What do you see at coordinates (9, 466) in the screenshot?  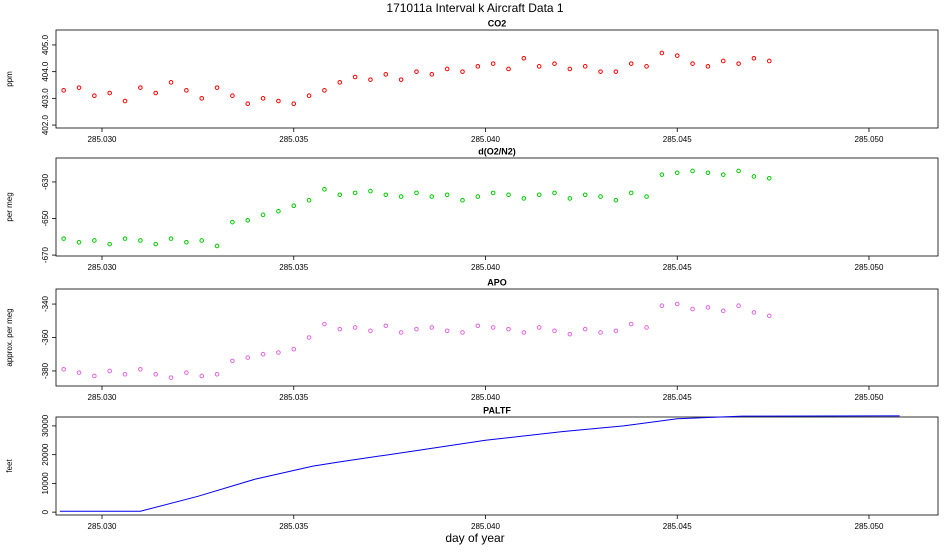 I see `y-axis-label: feet` at bounding box center [9, 466].